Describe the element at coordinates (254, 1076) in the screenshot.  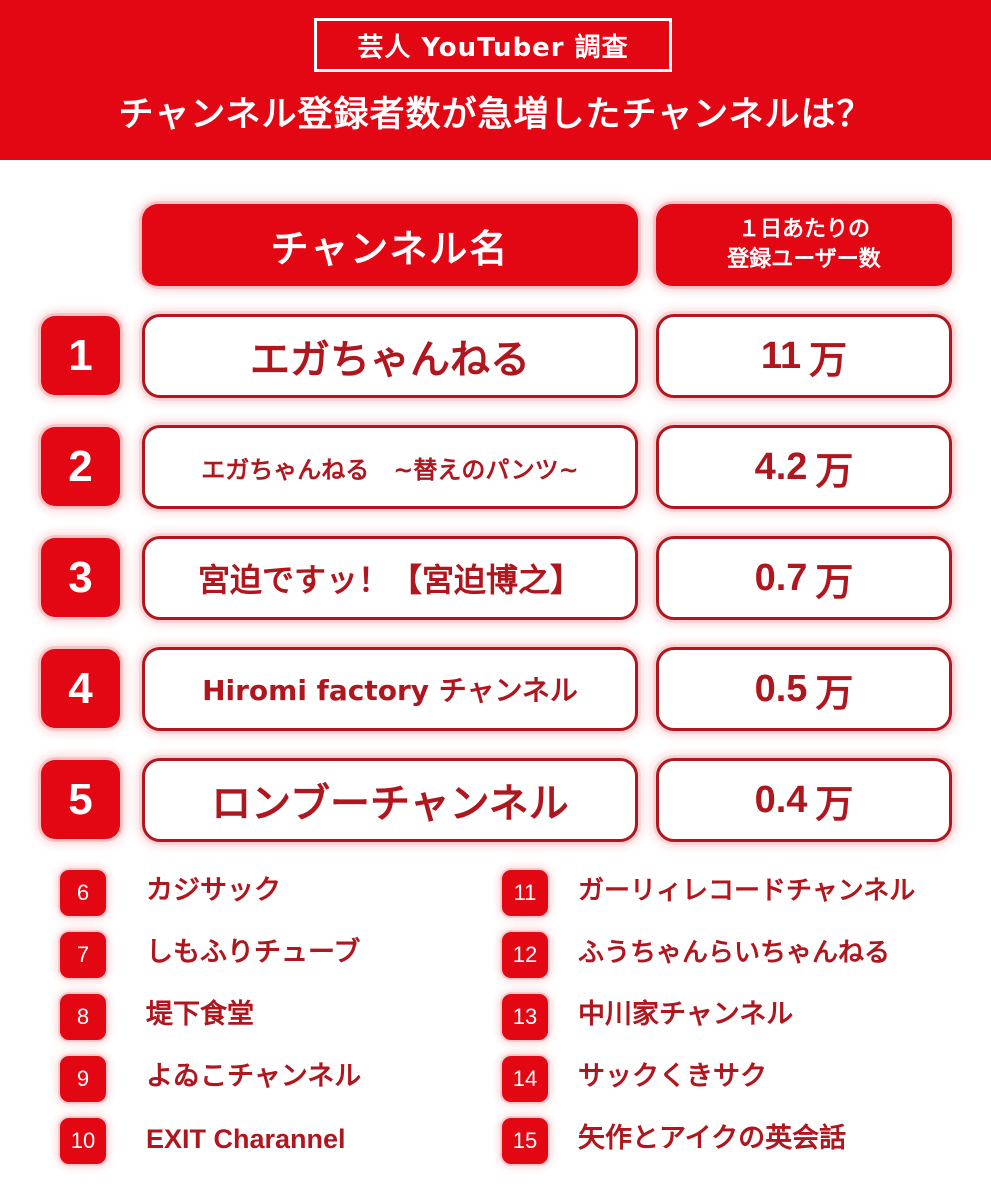
I see `small-channel-name: よゐこチャンネル` at that location.